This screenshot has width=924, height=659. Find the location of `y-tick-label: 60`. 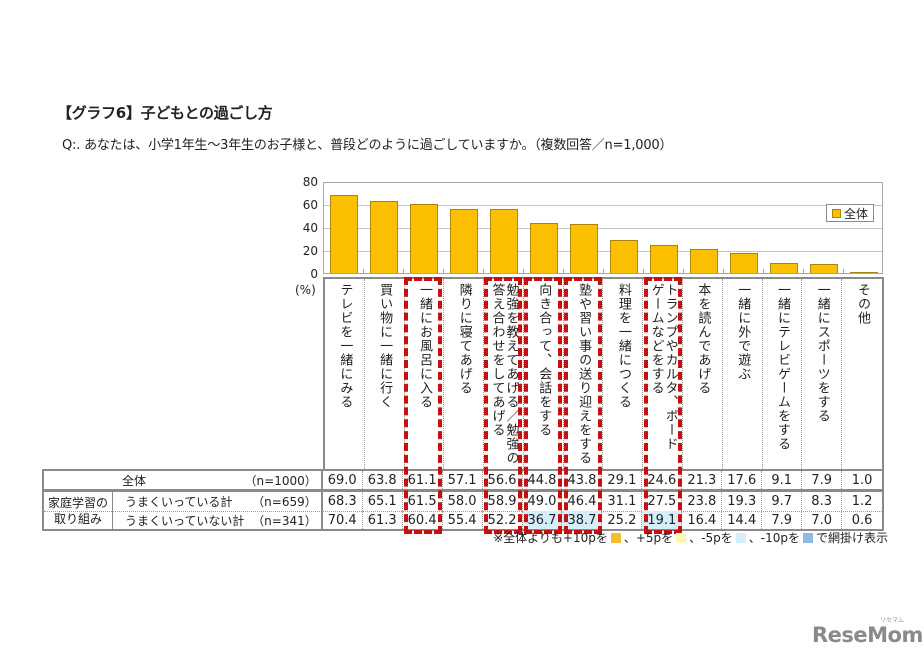

y-tick-label: 60 is located at coordinates (310, 205).